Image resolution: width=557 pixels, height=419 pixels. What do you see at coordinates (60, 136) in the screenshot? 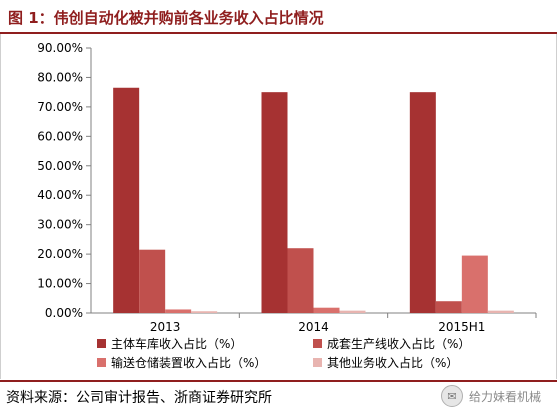
I see `y-tick-label: 60.00%` at bounding box center [60, 136].